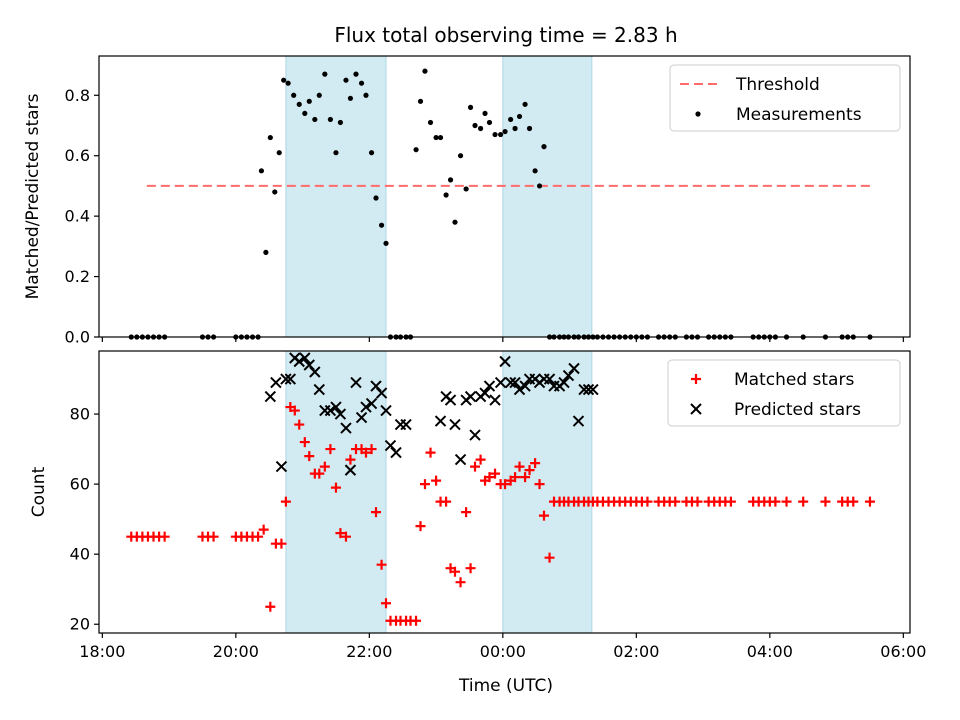  I want to click on y-tick-label: 0.8, so click(77, 95).